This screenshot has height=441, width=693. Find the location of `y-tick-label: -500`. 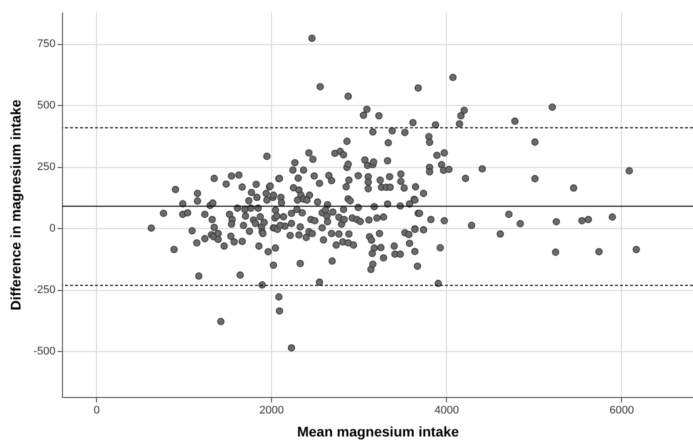

y-tick-label: -500 is located at coordinates (44, 352).